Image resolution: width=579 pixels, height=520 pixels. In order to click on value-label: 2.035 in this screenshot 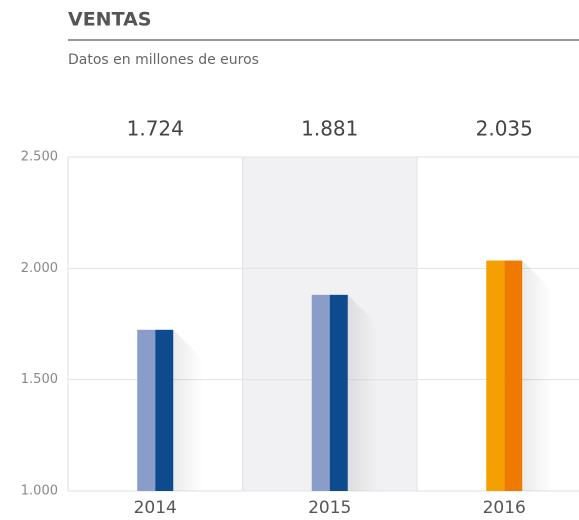, I will do `click(504, 129)`.